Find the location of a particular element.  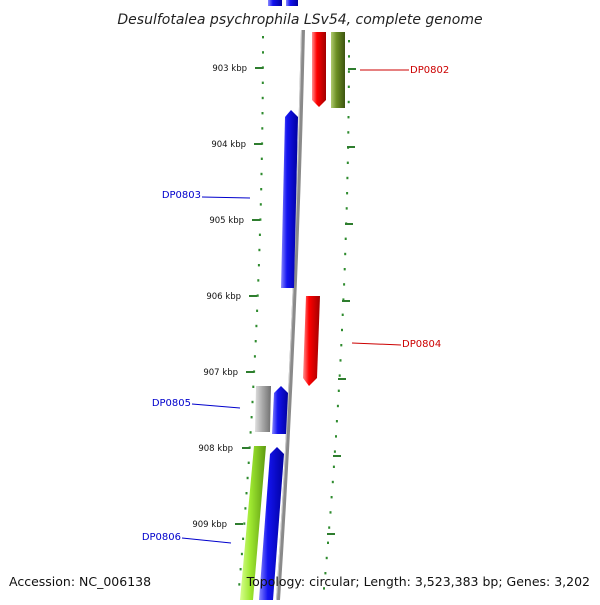

tick-label-904: 904 kbp is located at coordinates (228, 145).